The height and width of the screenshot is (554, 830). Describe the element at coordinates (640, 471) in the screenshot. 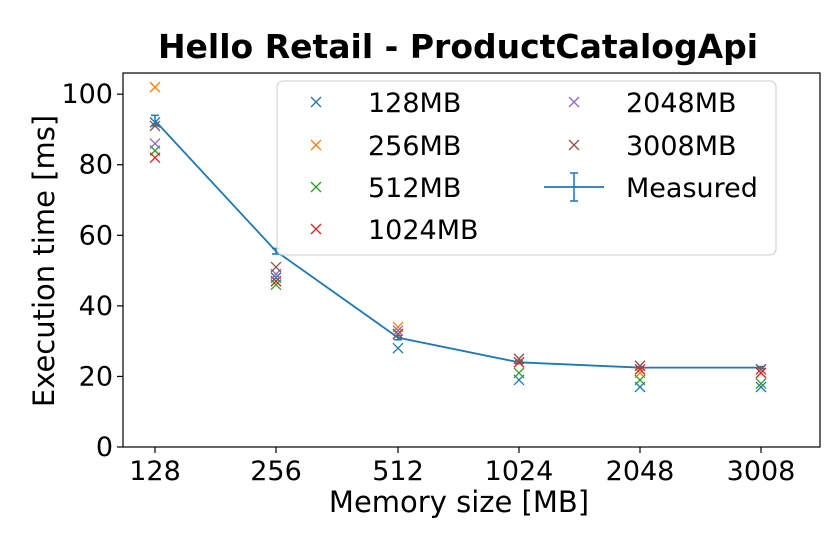

I see `x-tick-label: 2048` at that location.